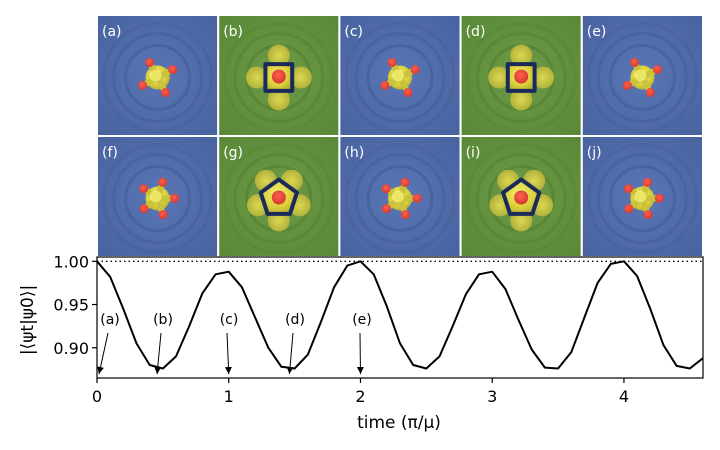 This screenshot has width=720, height=450. Describe the element at coordinates (110, 153) in the screenshot. I see `panel-label: (f)` at that location.